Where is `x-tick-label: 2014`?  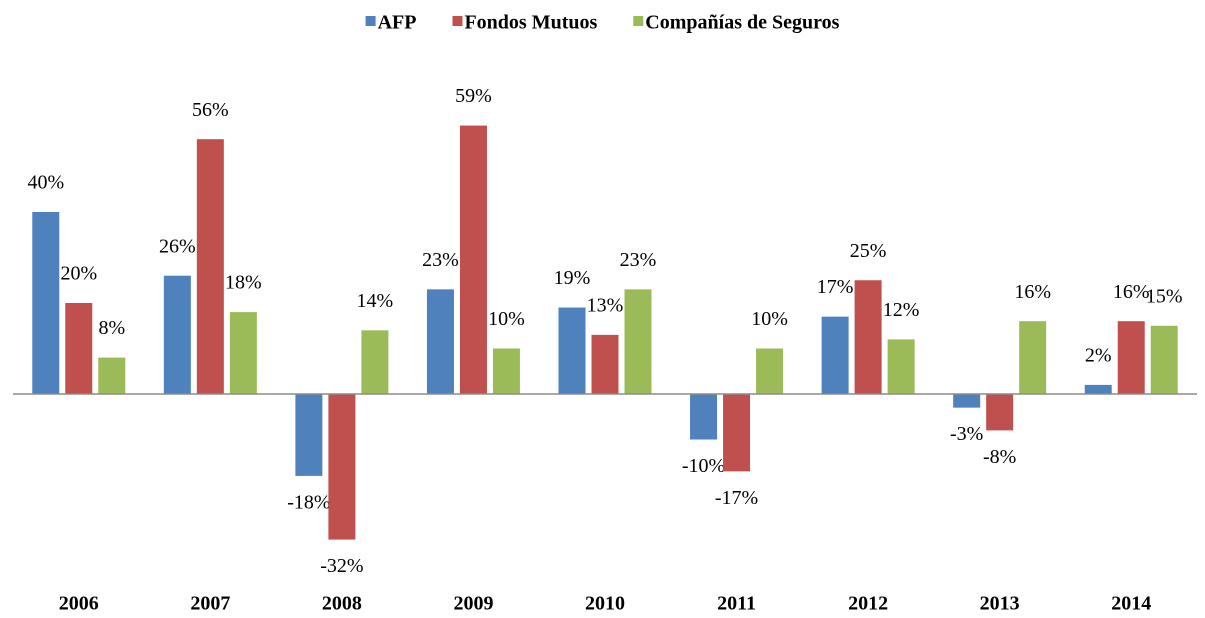
x-tick-label: 2014 is located at coordinates (1131, 604).